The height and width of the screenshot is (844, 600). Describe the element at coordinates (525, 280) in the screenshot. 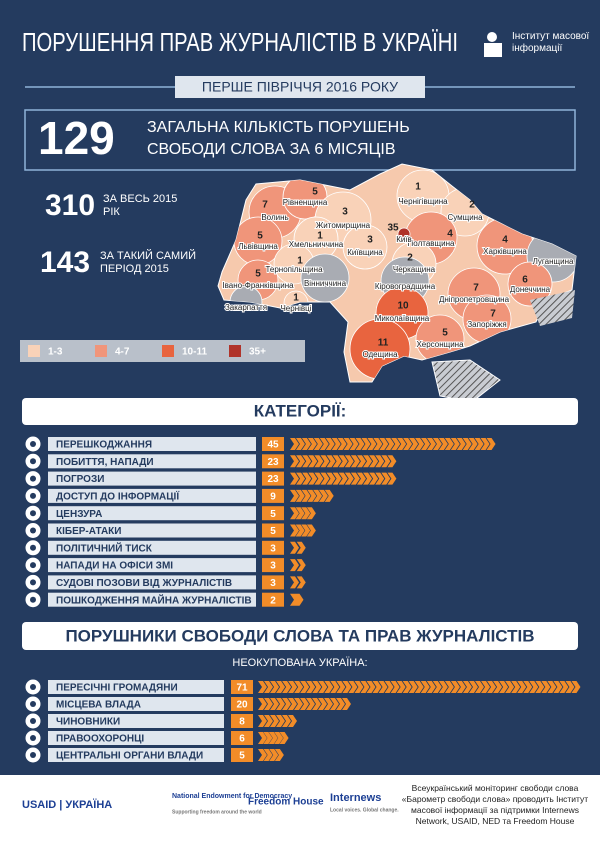

I see `region-value: 6` at that location.